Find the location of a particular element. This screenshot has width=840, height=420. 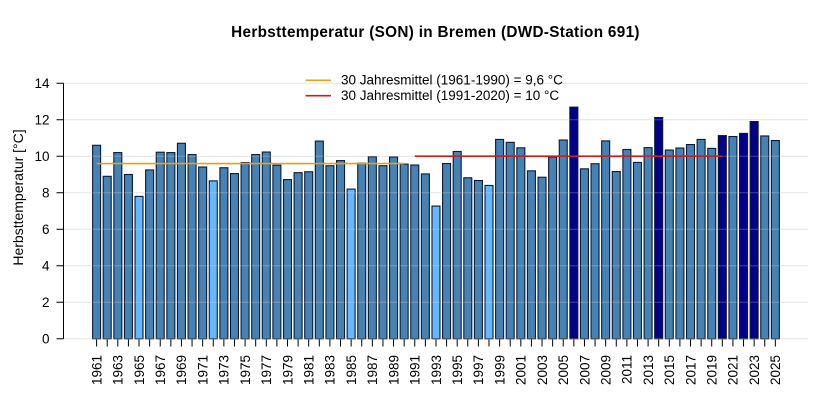

svg-text: 8 is located at coordinates (46, 193).